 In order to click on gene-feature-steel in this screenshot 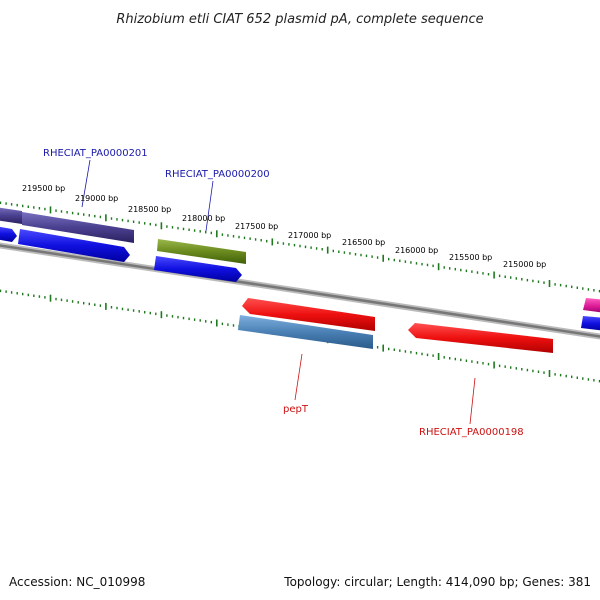, I will do `click(305, 332)`.